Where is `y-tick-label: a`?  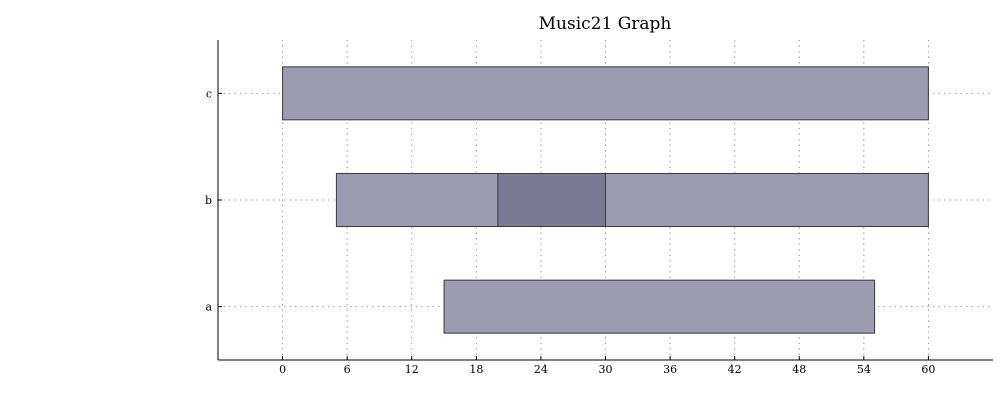 y-tick-label: a is located at coordinates (208, 307).